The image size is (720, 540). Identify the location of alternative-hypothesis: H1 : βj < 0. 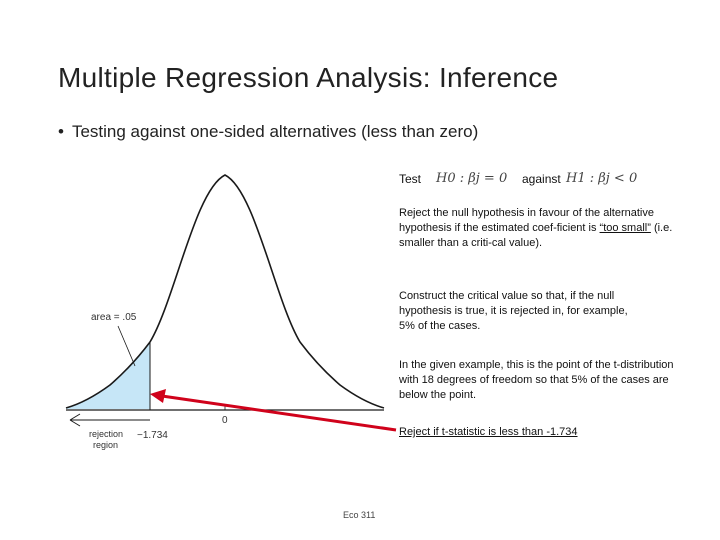
(602, 178).